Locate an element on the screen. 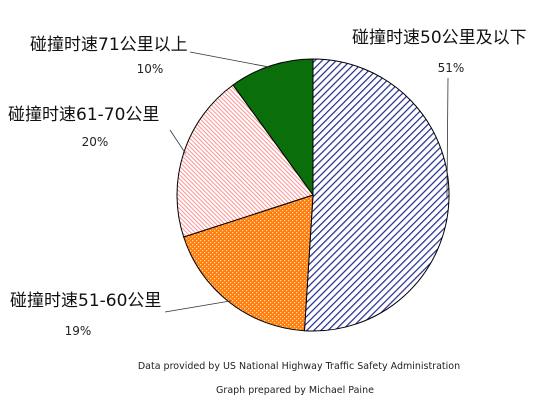 This screenshot has width=550, height=402. leader-line-slice-71-plus is located at coordinates (230, 59).